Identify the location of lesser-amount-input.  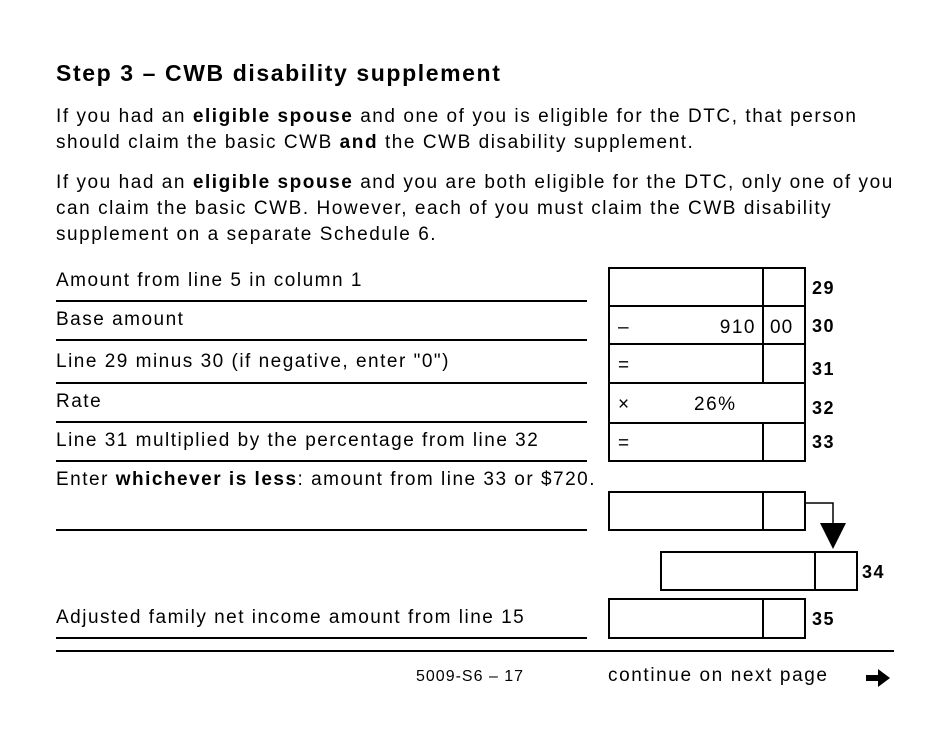
(707, 511).